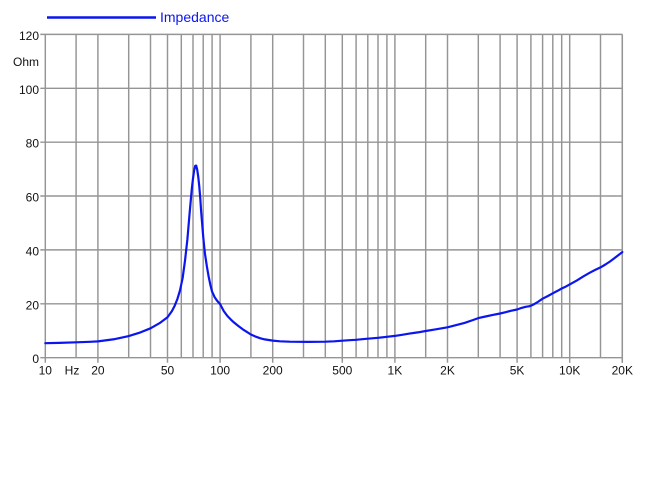  I want to click on svg-text: 10, so click(46, 371).